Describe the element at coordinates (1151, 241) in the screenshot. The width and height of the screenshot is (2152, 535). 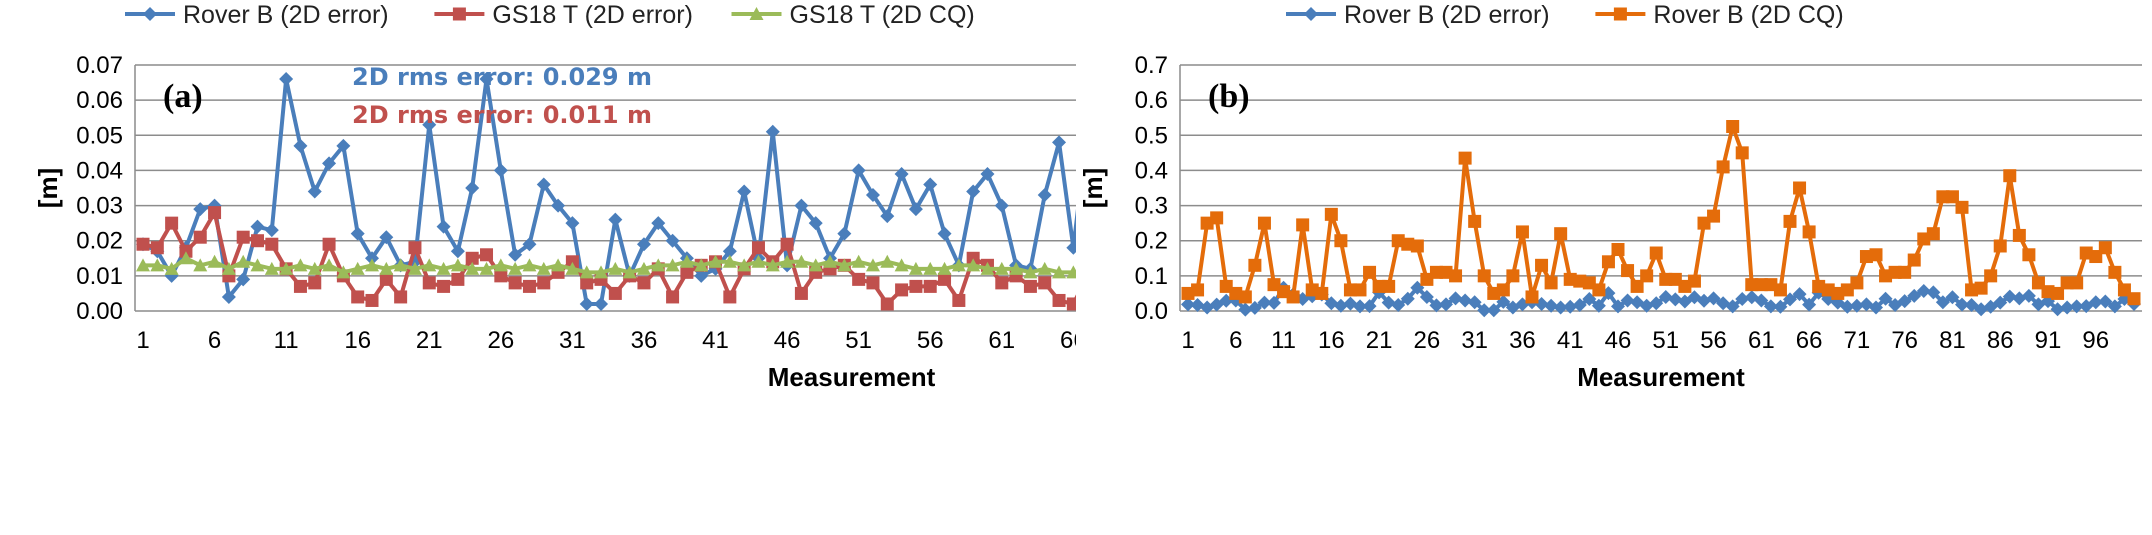
I see `y-tick-label: 0.2` at that location.